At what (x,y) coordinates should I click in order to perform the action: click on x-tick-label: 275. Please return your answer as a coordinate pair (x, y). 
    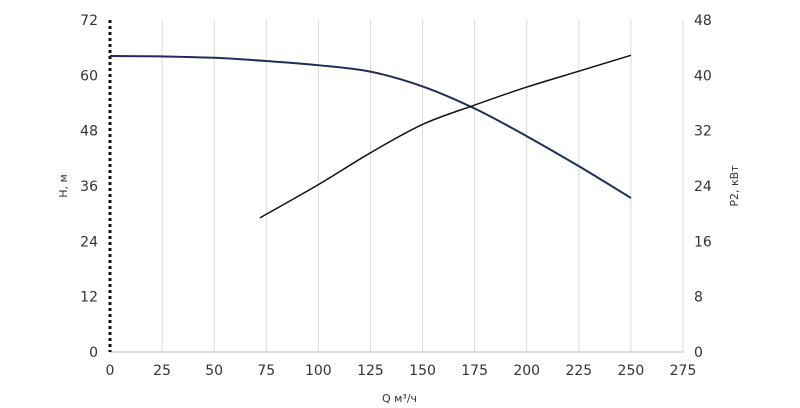
    Looking at the image, I should click on (683, 371).